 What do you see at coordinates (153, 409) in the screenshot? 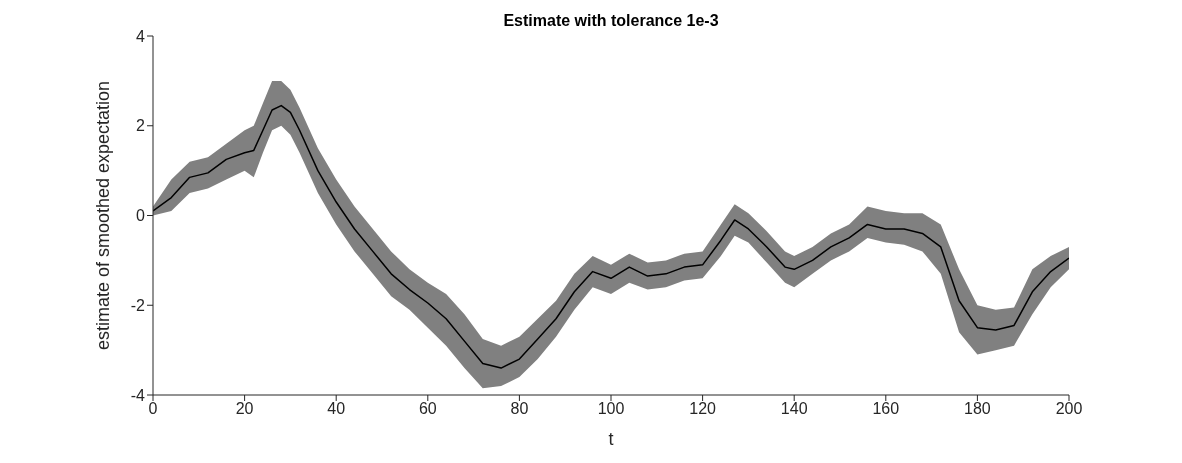
I see `x-tick-label: 0` at bounding box center [153, 409].